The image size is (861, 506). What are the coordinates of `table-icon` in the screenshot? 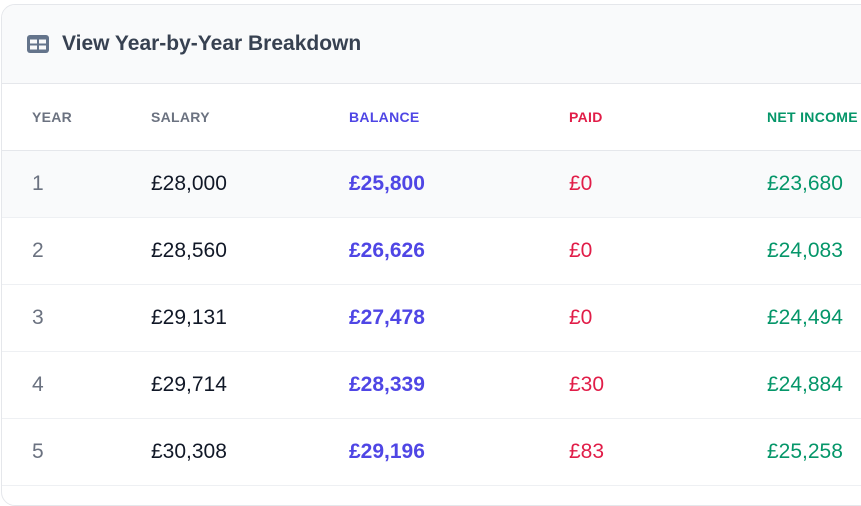 It's located at (38, 44).